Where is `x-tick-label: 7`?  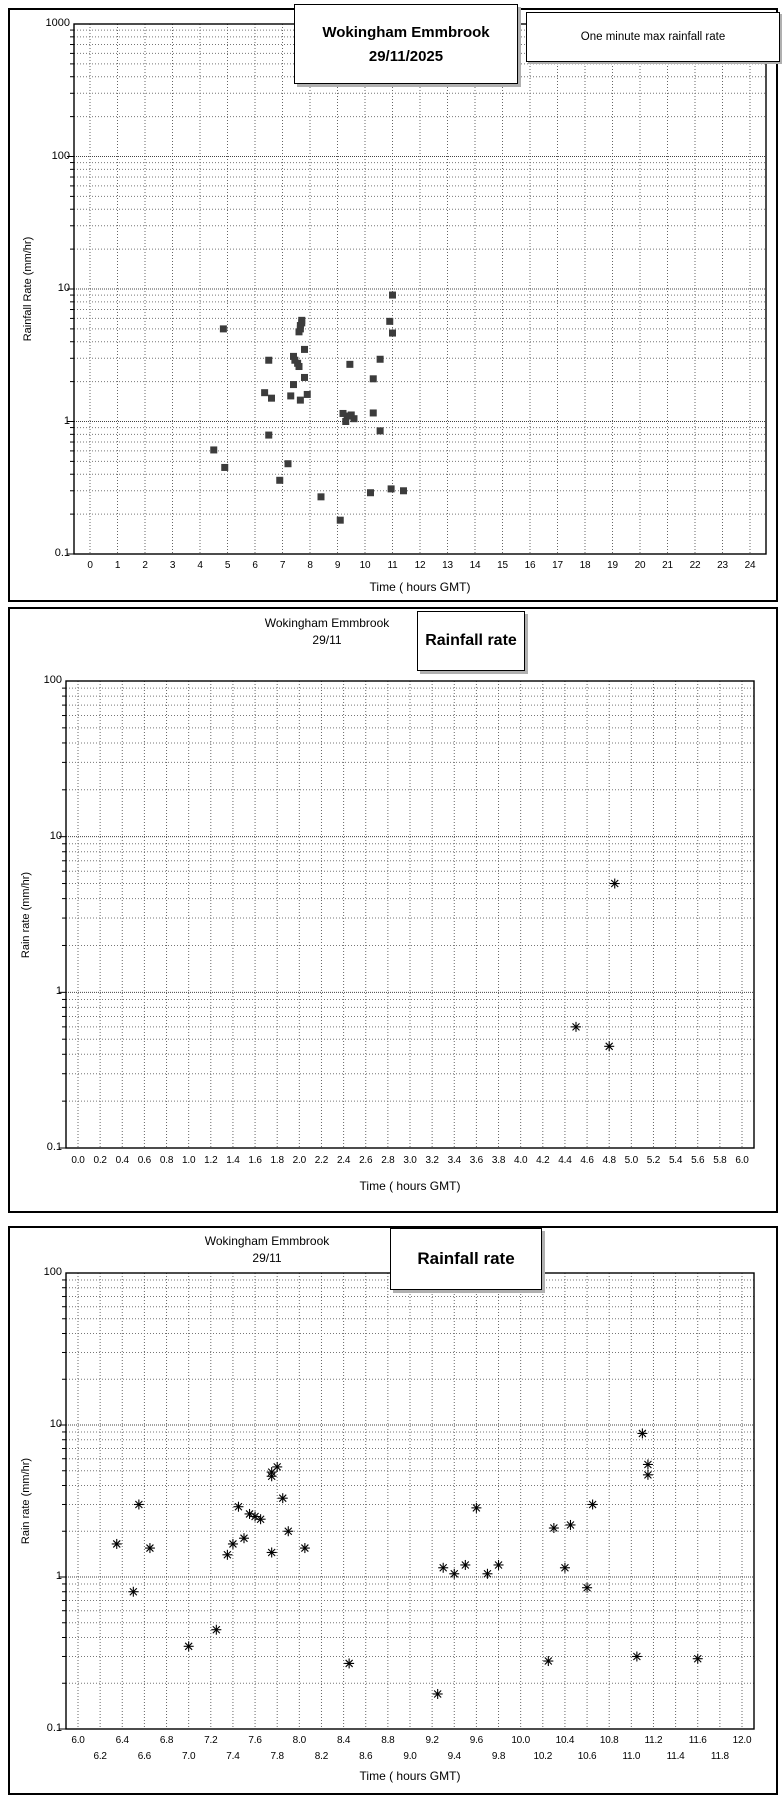
x-tick-label: 7 is located at coordinates (282, 565).